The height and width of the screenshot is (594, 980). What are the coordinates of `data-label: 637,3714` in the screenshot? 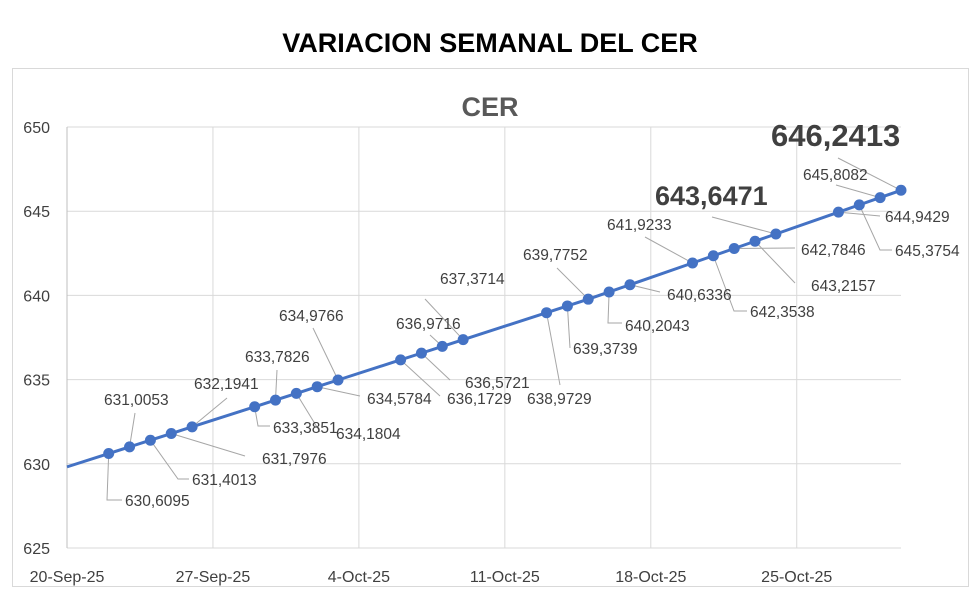 It's located at (472, 279).